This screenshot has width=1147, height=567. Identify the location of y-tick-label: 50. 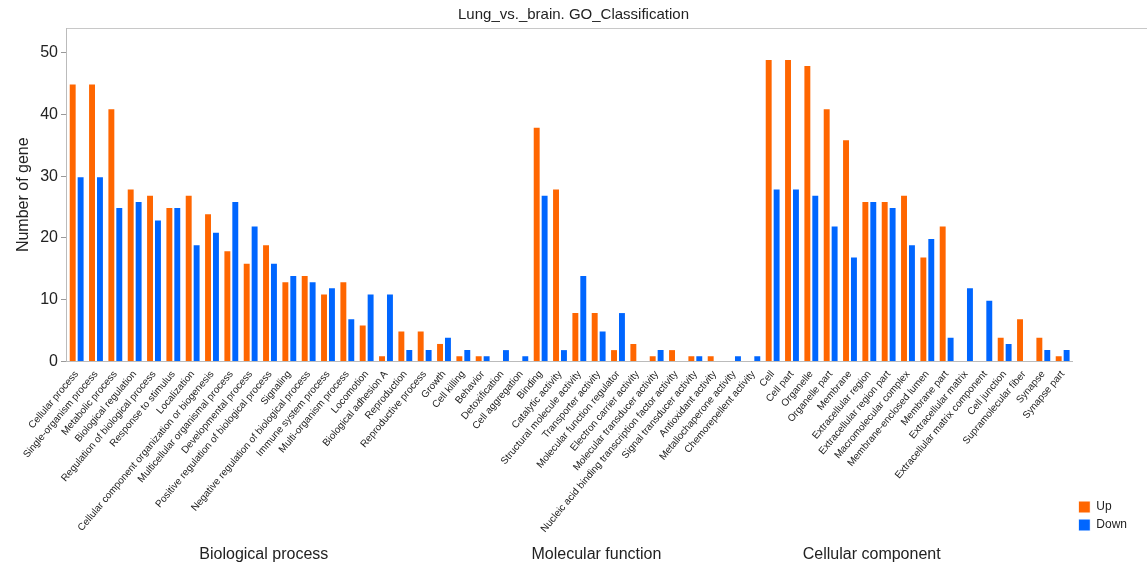
(49, 52).